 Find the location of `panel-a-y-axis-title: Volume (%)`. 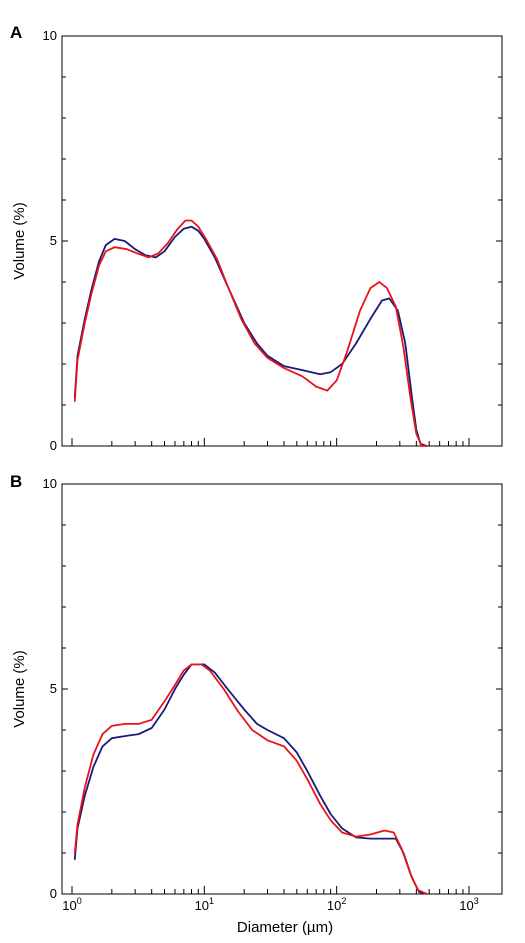

panel-a-y-axis-title: Volume (%) is located at coordinates (19, 241).